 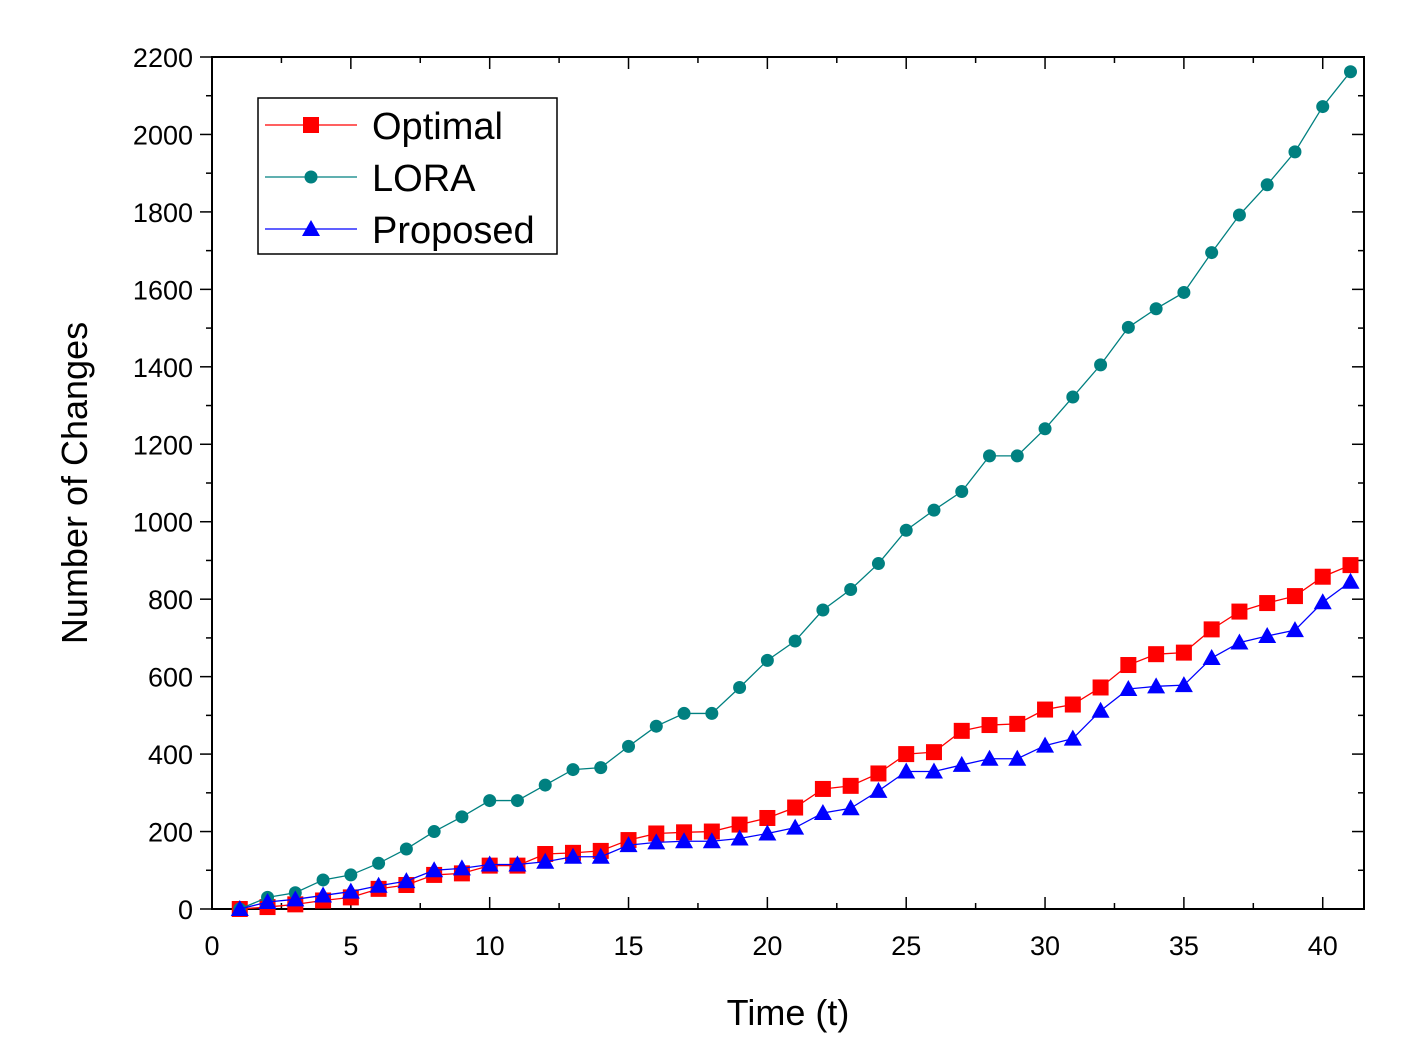 I want to click on y-tick-label: 0, so click(x=185, y=910).